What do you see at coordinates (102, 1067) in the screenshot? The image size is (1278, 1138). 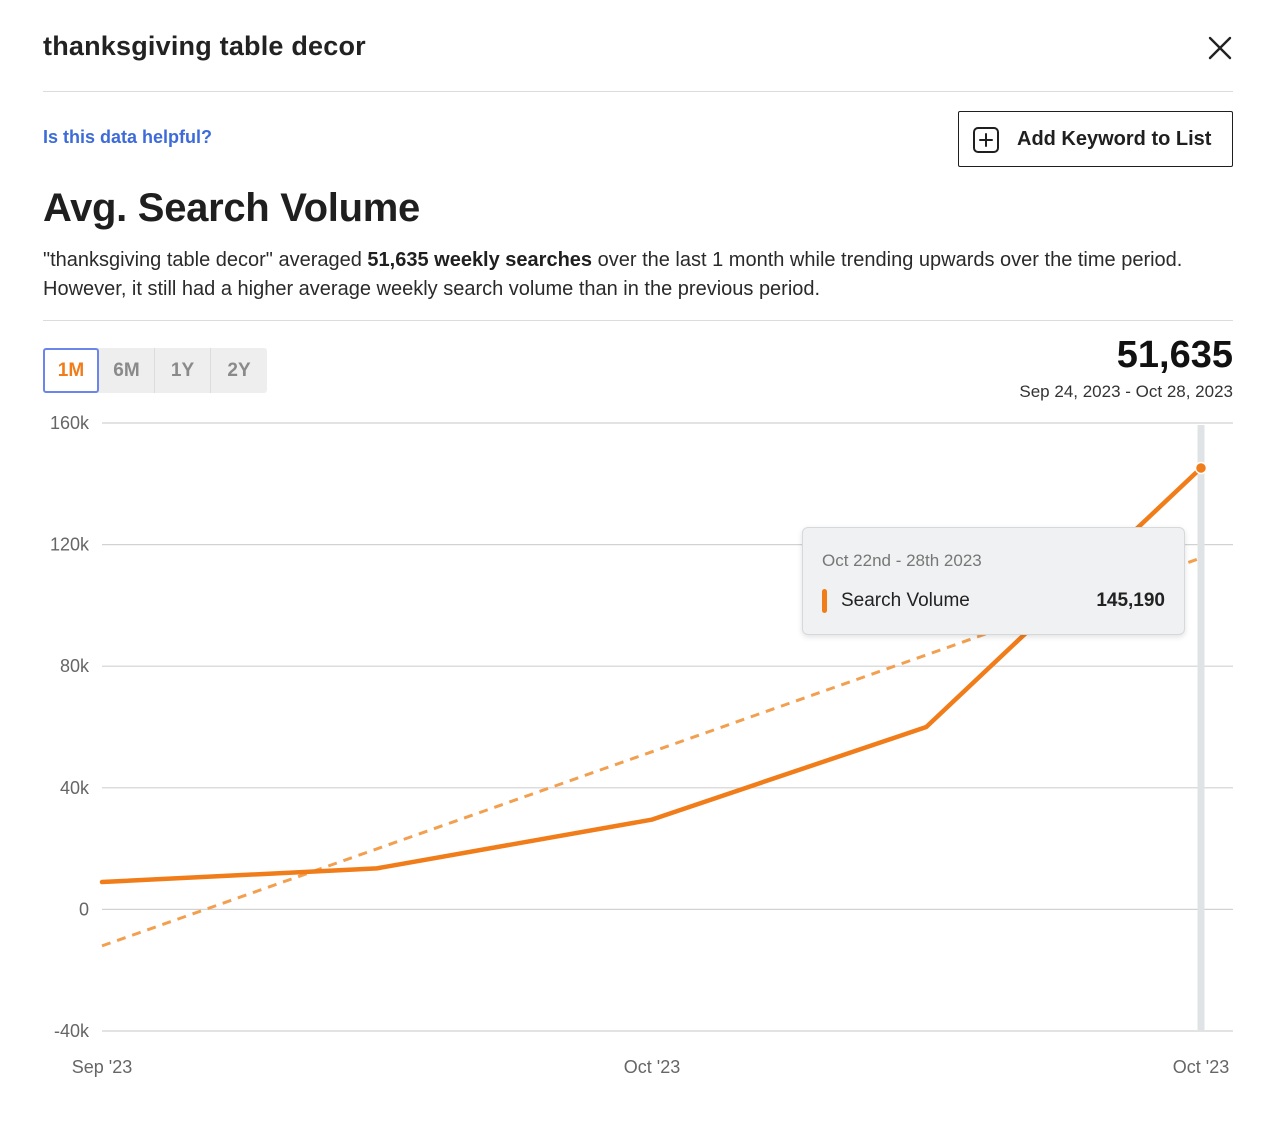 I see `x-tick-label: Sep '23` at bounding box center [102, 1067].